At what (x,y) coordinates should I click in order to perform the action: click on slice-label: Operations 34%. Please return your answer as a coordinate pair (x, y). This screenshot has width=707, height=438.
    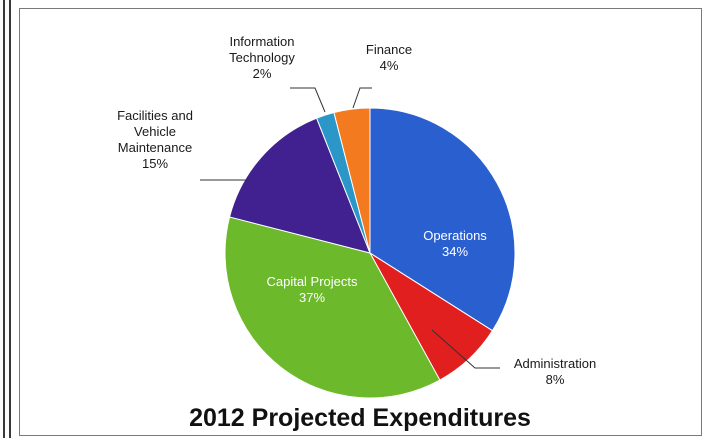
    Looking at the image, I should click on (455, 243).